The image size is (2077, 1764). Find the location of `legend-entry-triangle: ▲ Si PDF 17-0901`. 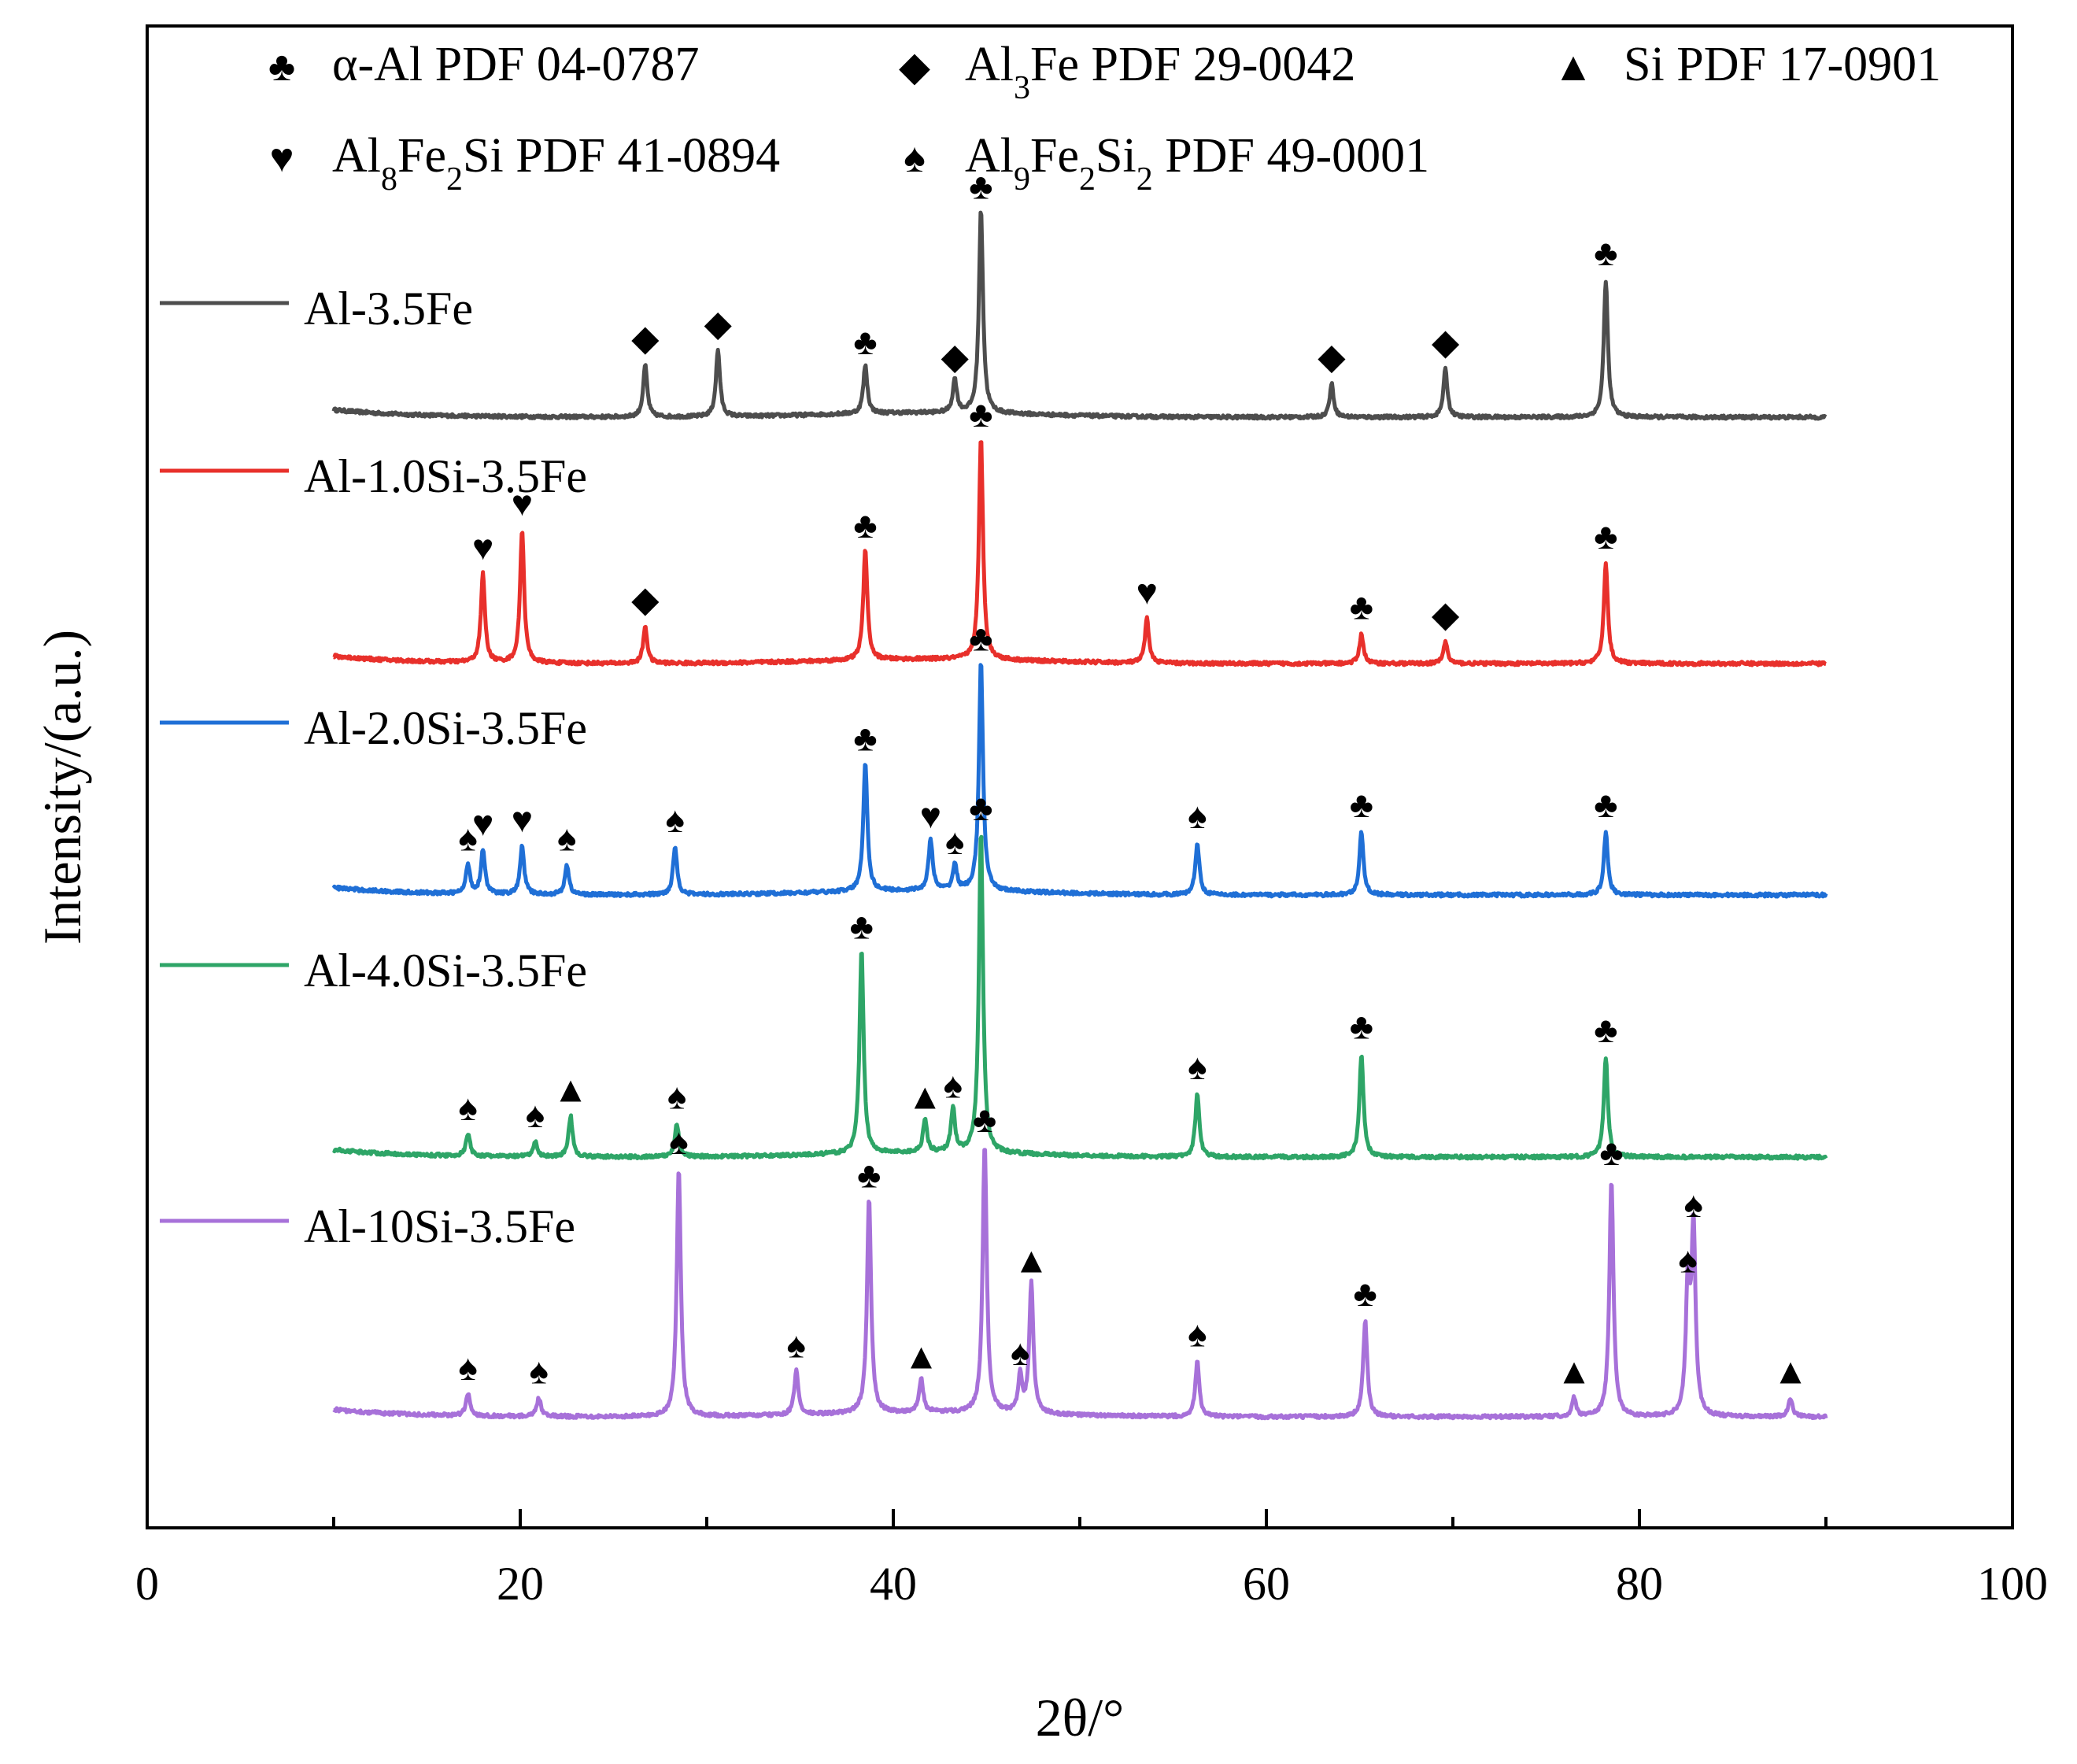

legend-entry-triangle: ▲ Si PDF 17-0901 is located at coordinates (1747, 64).